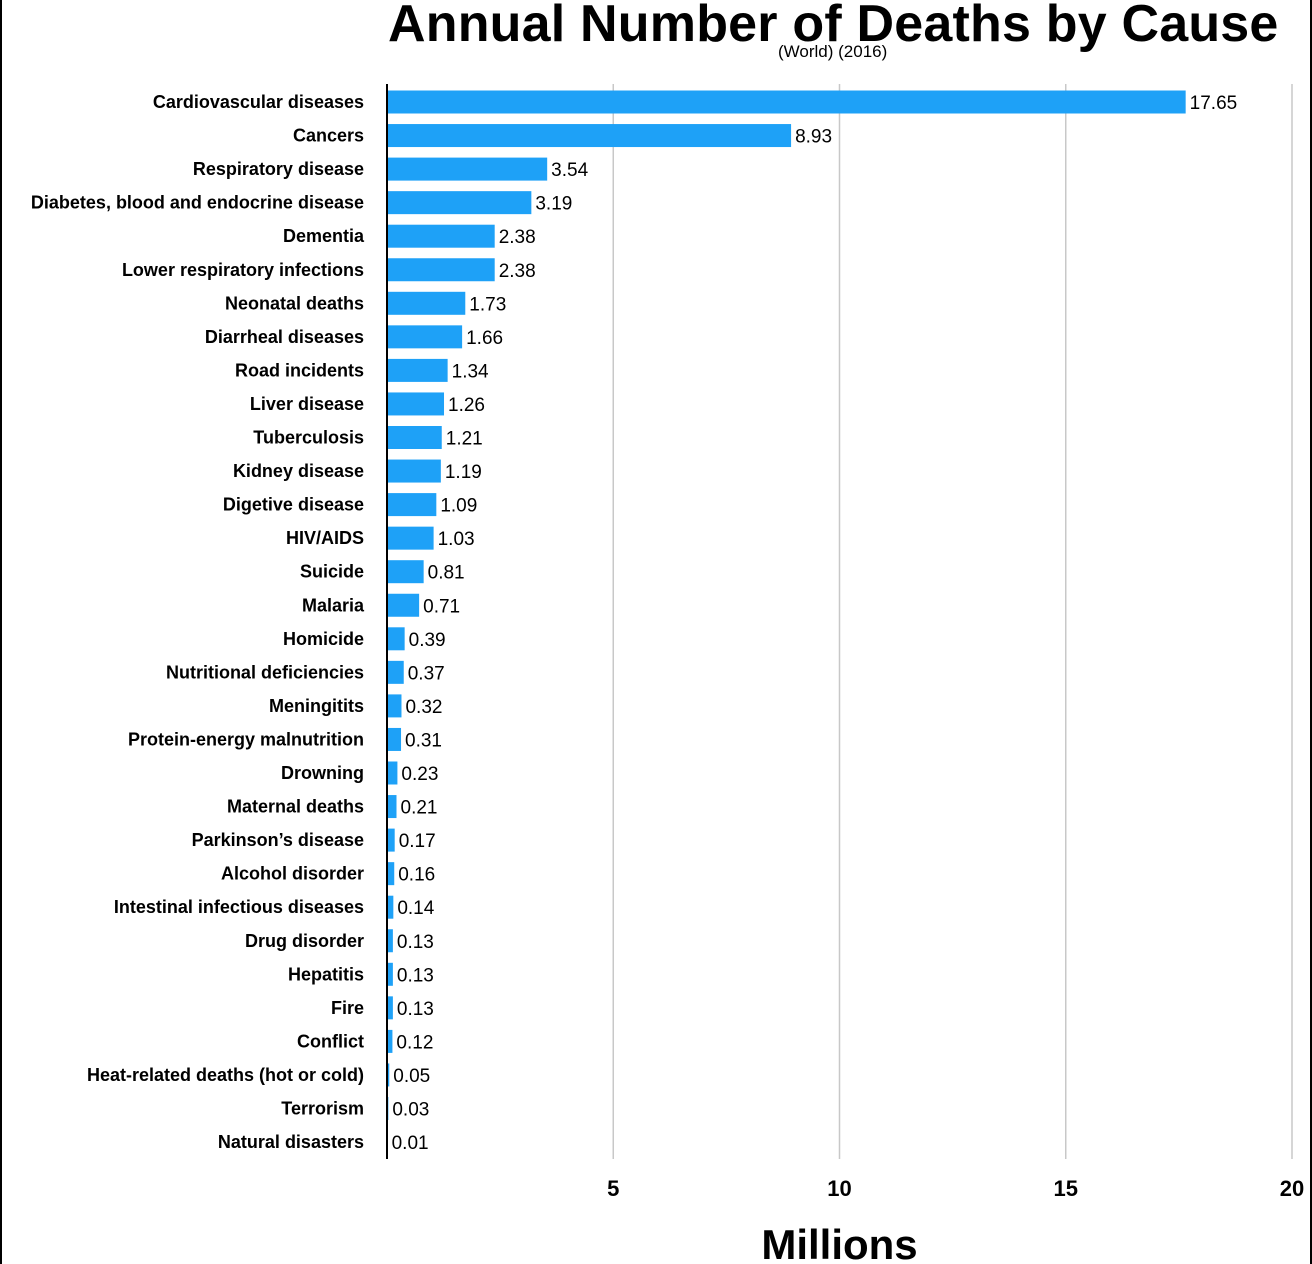 The height and width of the screenshot is (1264, 1312). I want to click on value-label: 0.32, so click(423, 707).